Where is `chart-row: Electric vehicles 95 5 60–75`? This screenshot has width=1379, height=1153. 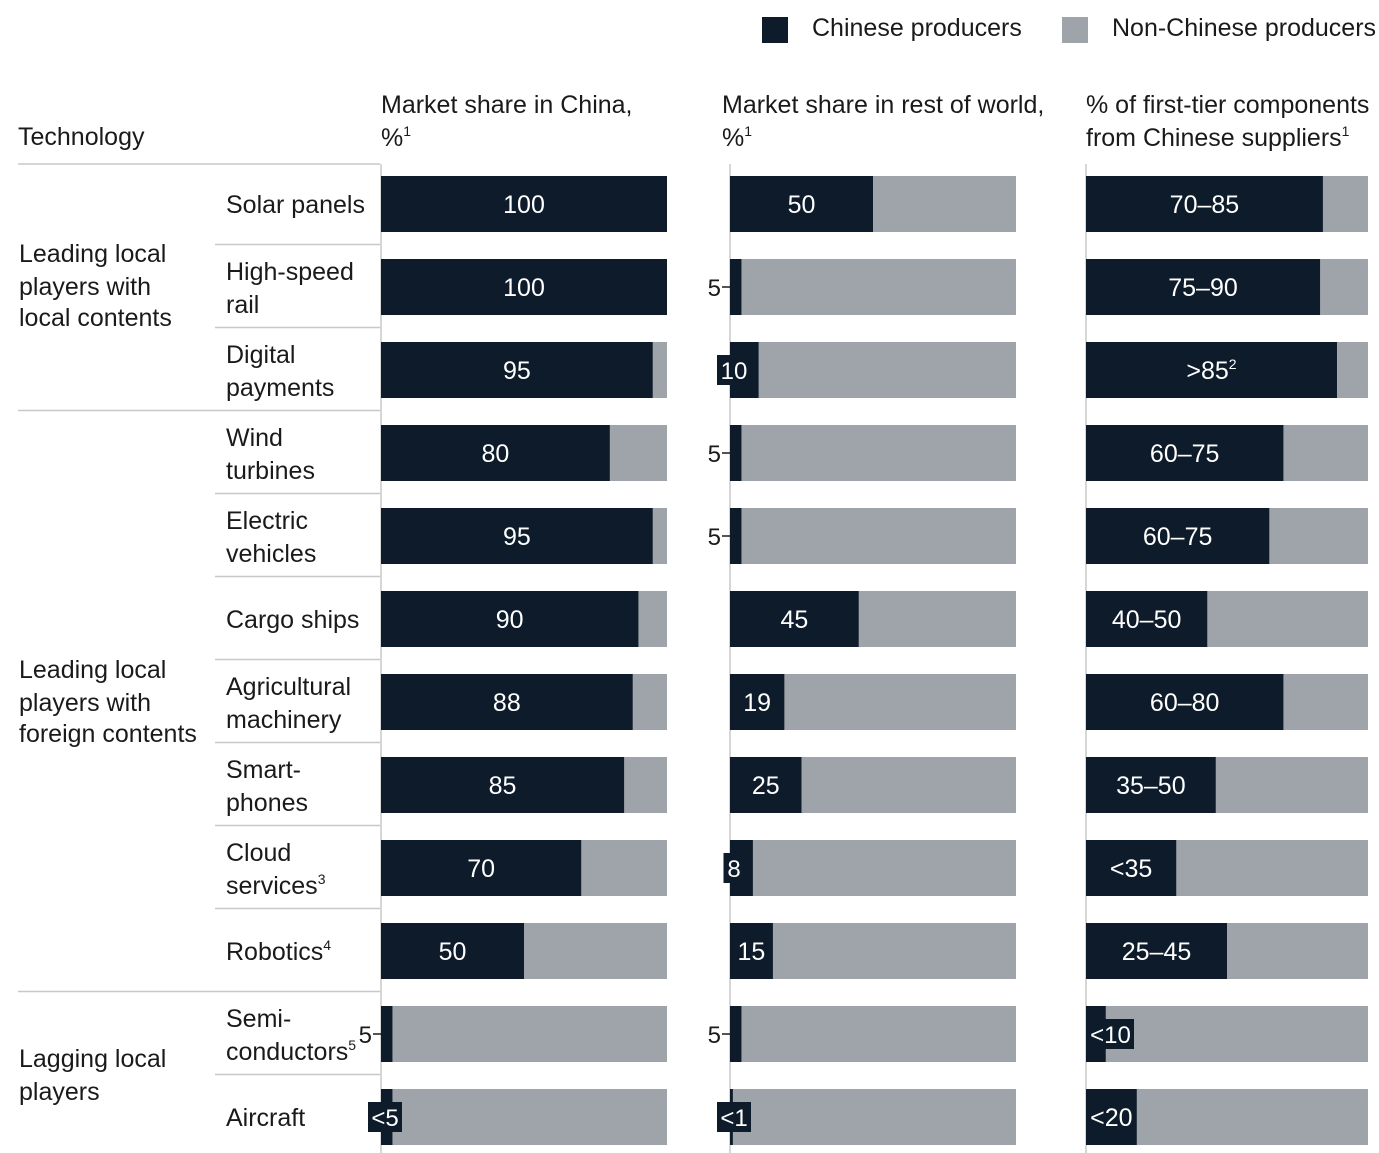
chart-row: Electric vehicles 95 5 60–75 is located at coordinates (797, 537).